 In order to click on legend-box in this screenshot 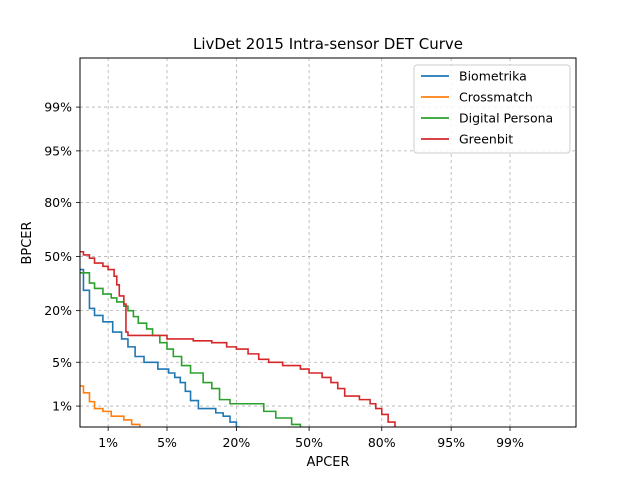, I will do `click(492, 109)`.